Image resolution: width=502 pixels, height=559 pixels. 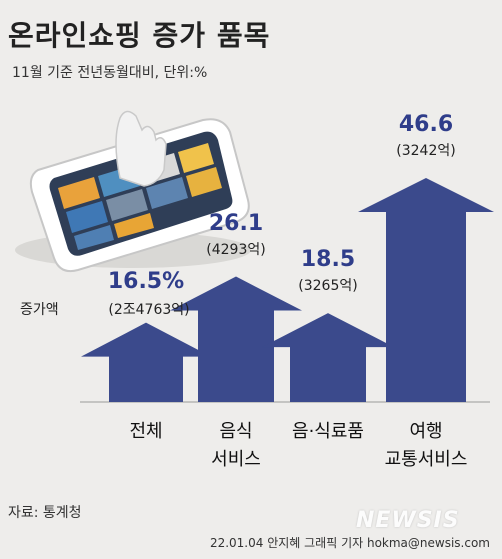 What do you see at coordinates (408, 520) in the screenshot?
I see `newsis-watermark: NEWSIS` at bounding box center [408, 520].